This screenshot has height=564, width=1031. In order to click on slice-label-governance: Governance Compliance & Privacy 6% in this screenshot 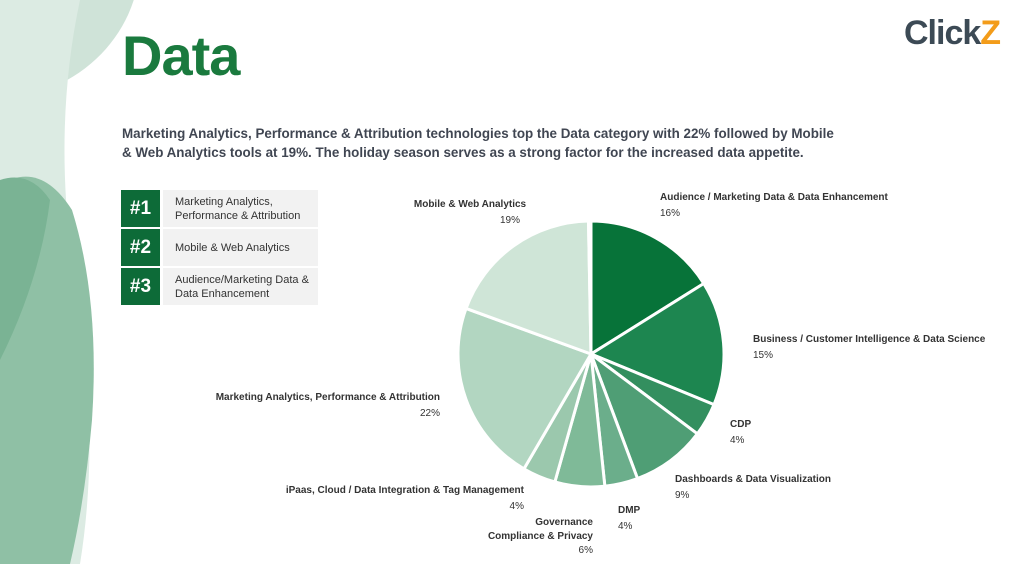, I will do `click(523, 537)`.